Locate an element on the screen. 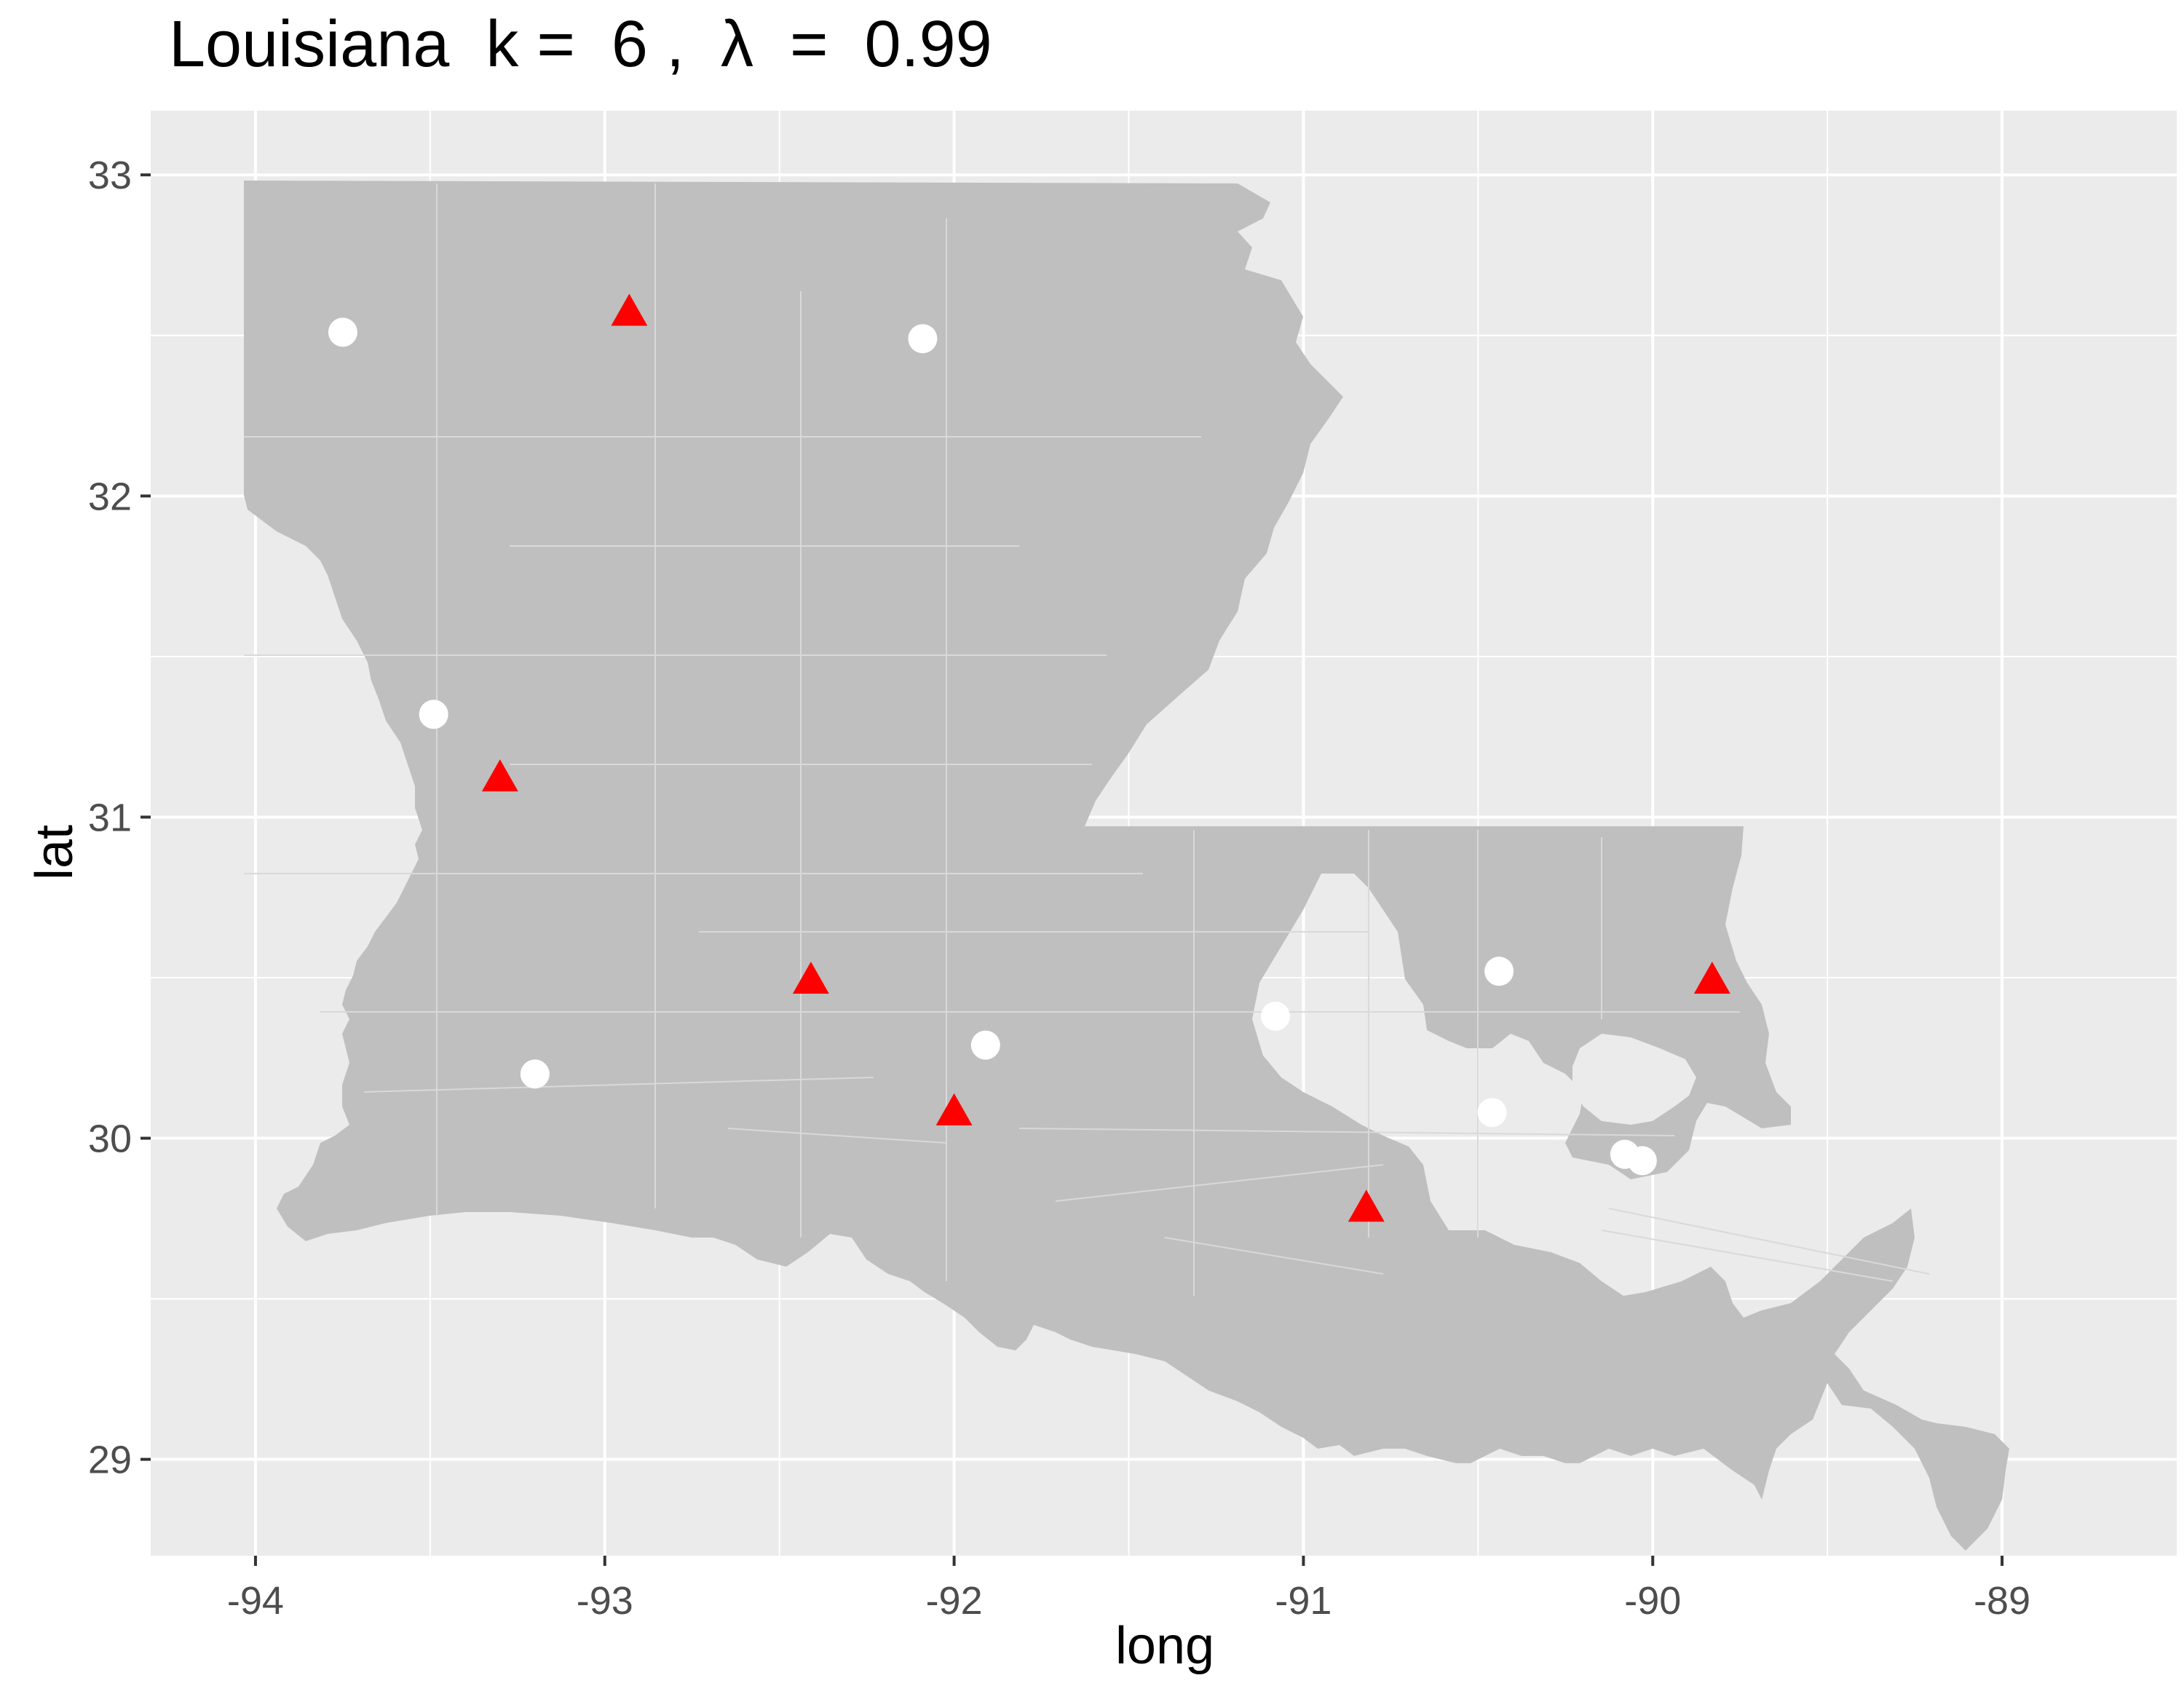 This screenshot has width=2184, height=1694. x-tick-label: -92 is located at coordinates (954, 1601).